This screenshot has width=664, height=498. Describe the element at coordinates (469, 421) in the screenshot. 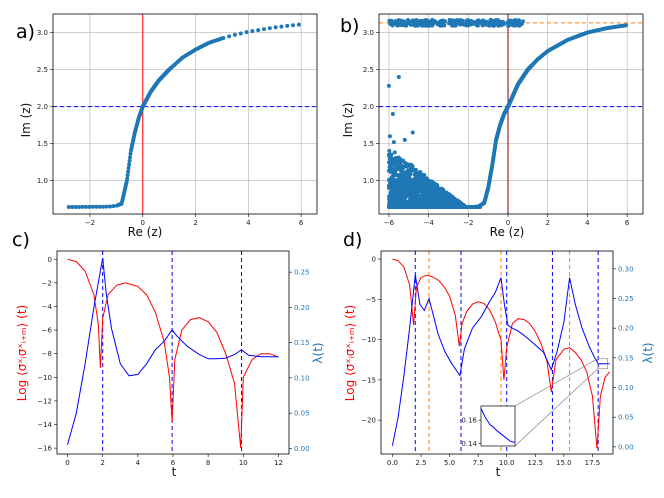

I see `d-inset-ytick-label: 0.16` at that location.